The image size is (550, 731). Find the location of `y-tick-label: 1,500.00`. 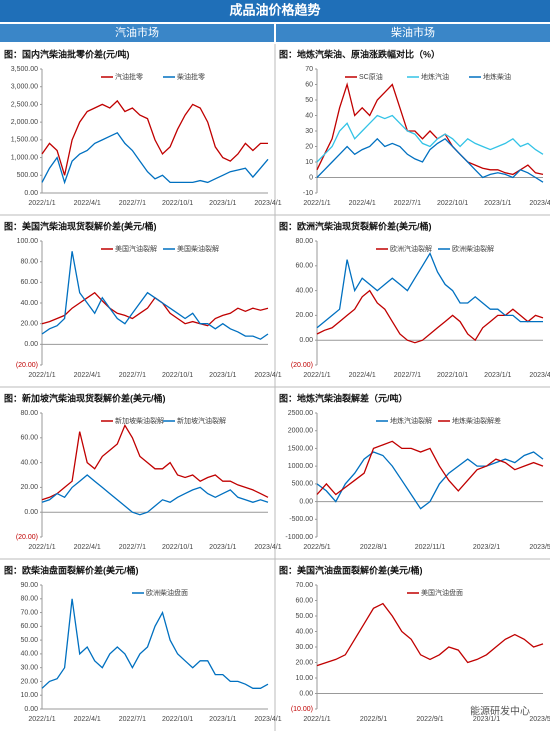

y-tick-label: 1,500.00 is located at coordinates (24, 140).